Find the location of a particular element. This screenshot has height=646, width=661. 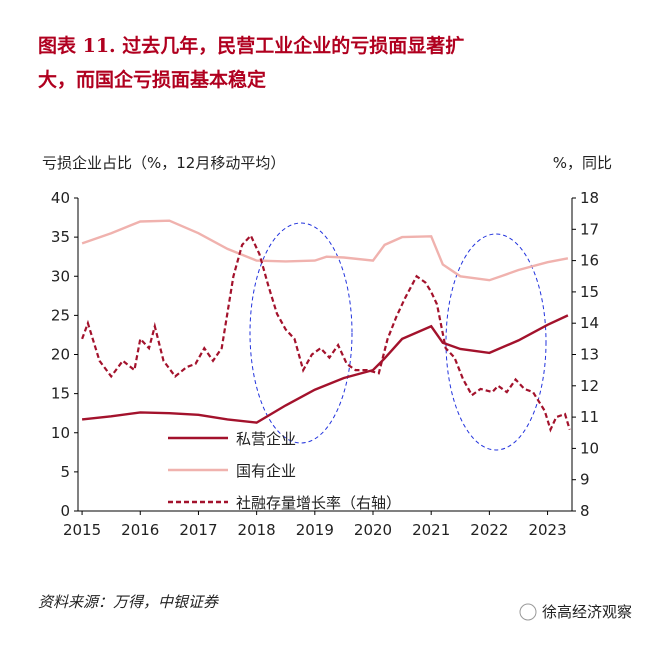

chart-title: 图表 11. 过去几年，民营工业企业的亏损面显著扩 is located at coordinates (251, 45).